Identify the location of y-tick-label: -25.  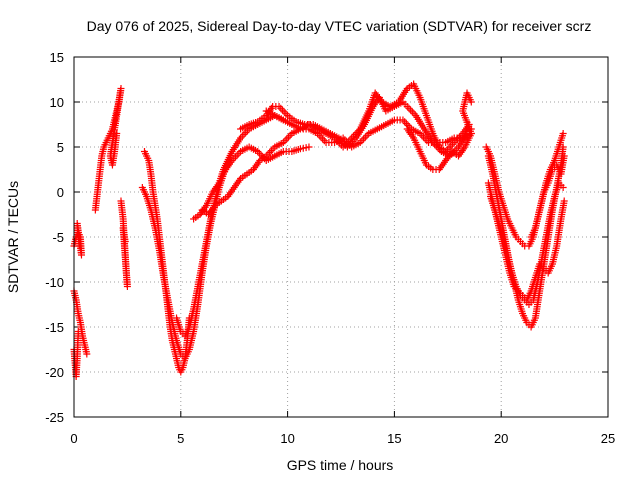
(54, 417).